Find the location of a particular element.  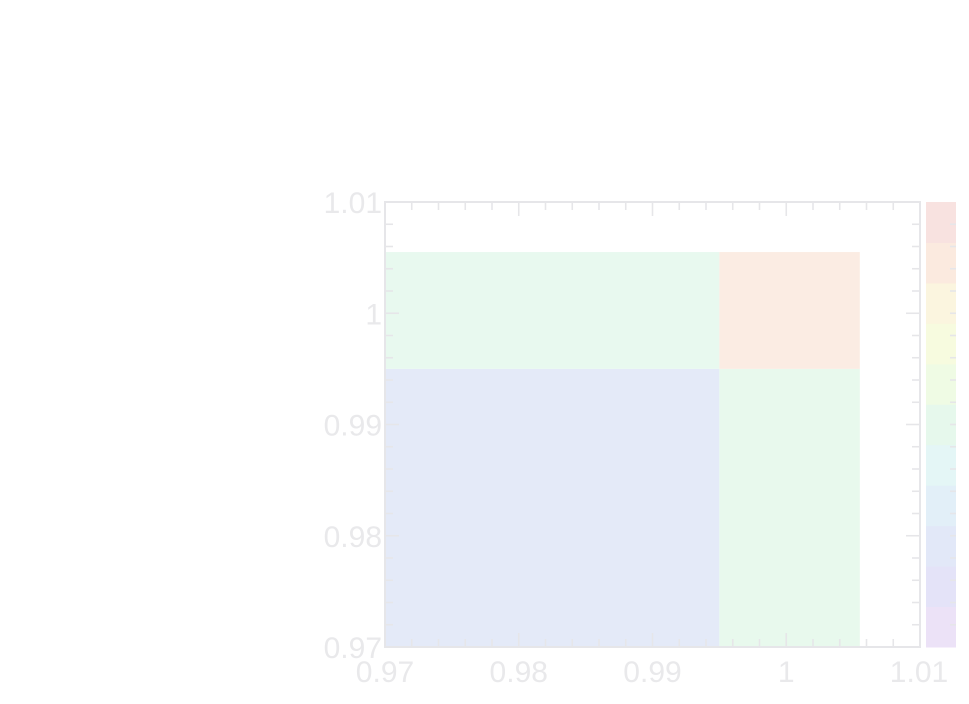

x-tick-label: 1 is located at coordinates (786, 672).